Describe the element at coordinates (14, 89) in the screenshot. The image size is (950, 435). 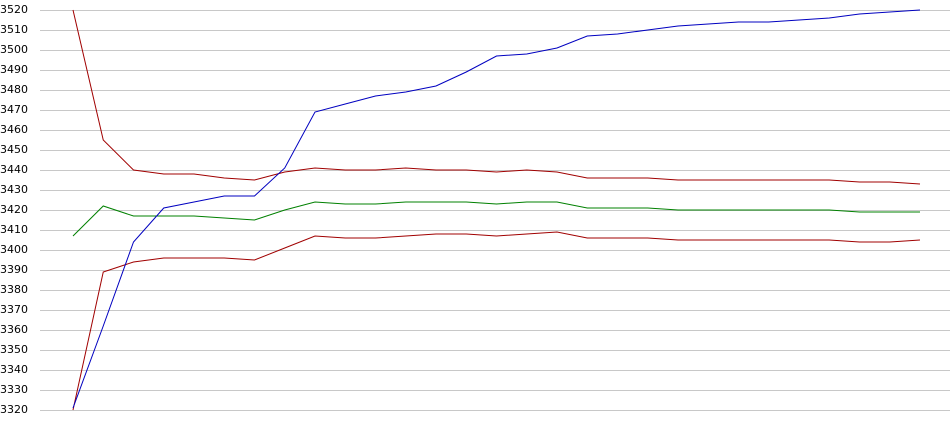
I see `y-tick-label: 3480` at that location.